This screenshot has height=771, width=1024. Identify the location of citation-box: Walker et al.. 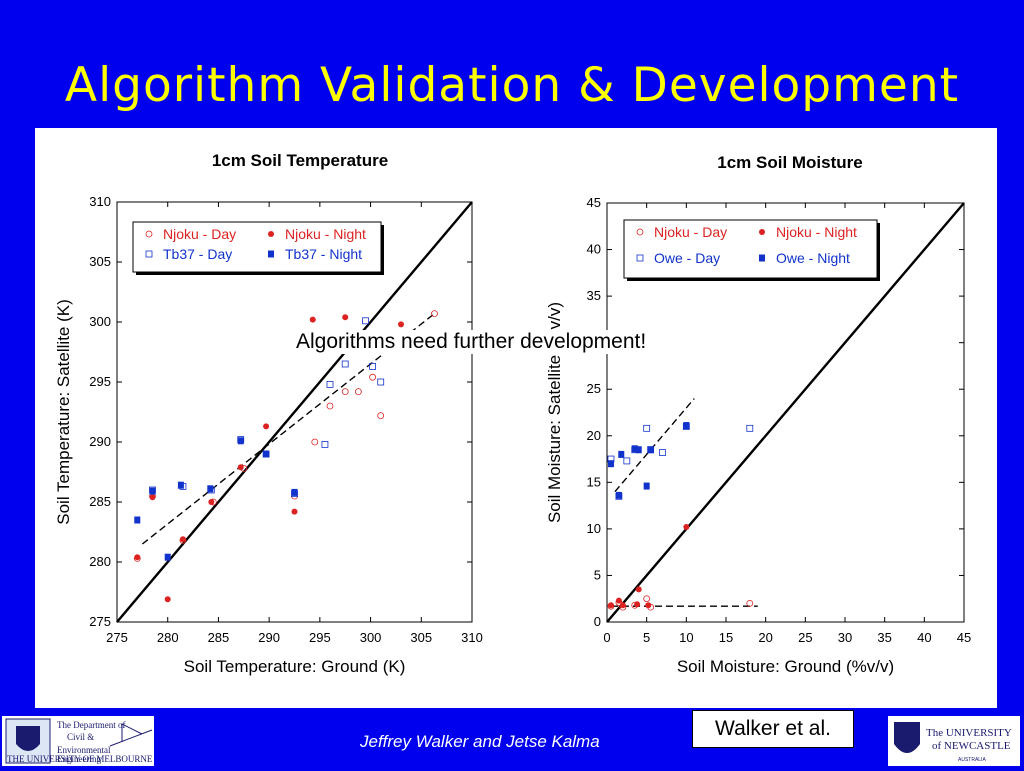
(773, 729).